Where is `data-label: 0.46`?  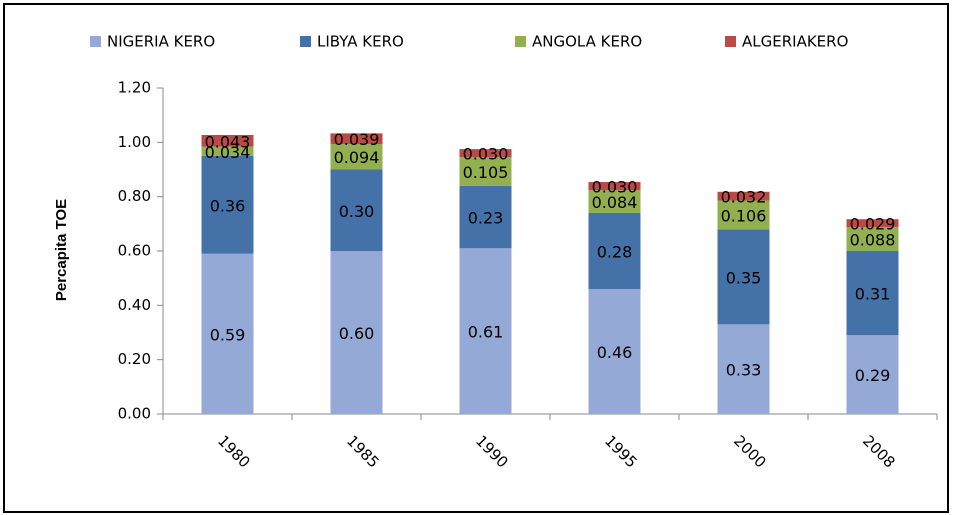 data-label: 0.46 is located at coordinates (615, 352).